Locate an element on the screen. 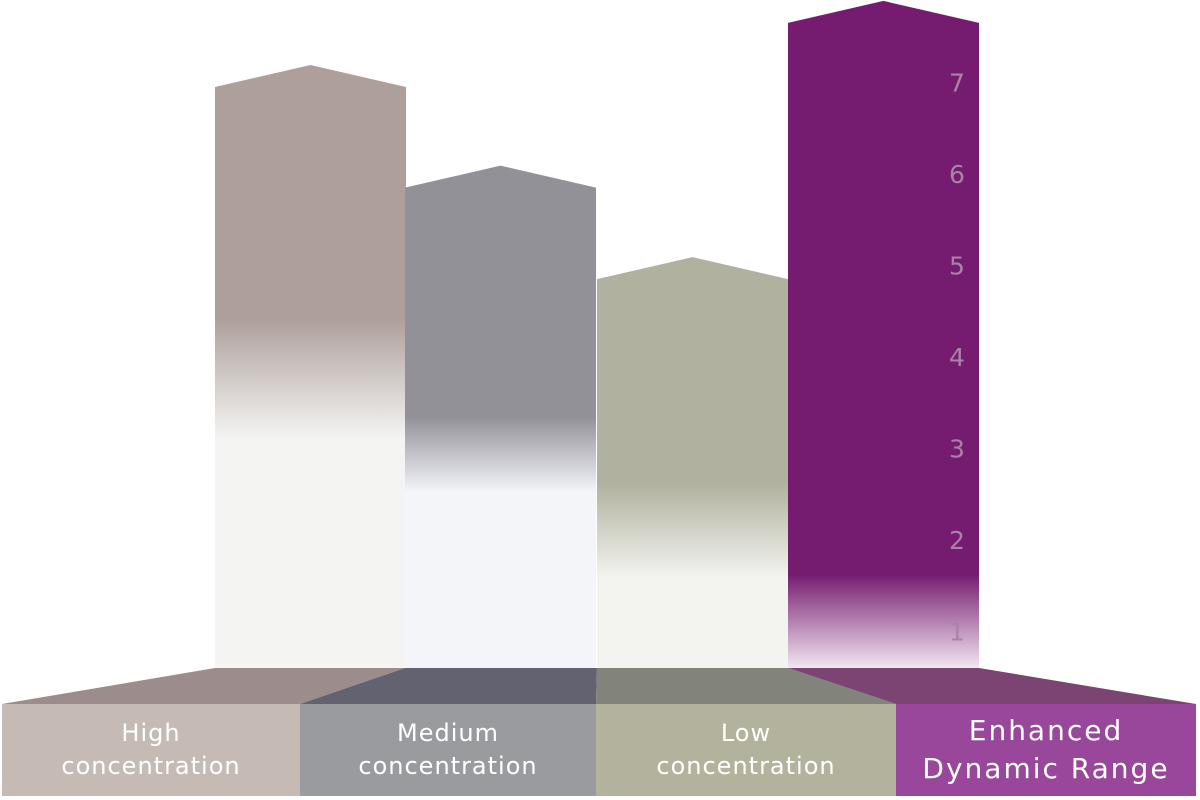 The image size is (1200, 800). y-tick-5: 5 is located at coordinates (957, 265).